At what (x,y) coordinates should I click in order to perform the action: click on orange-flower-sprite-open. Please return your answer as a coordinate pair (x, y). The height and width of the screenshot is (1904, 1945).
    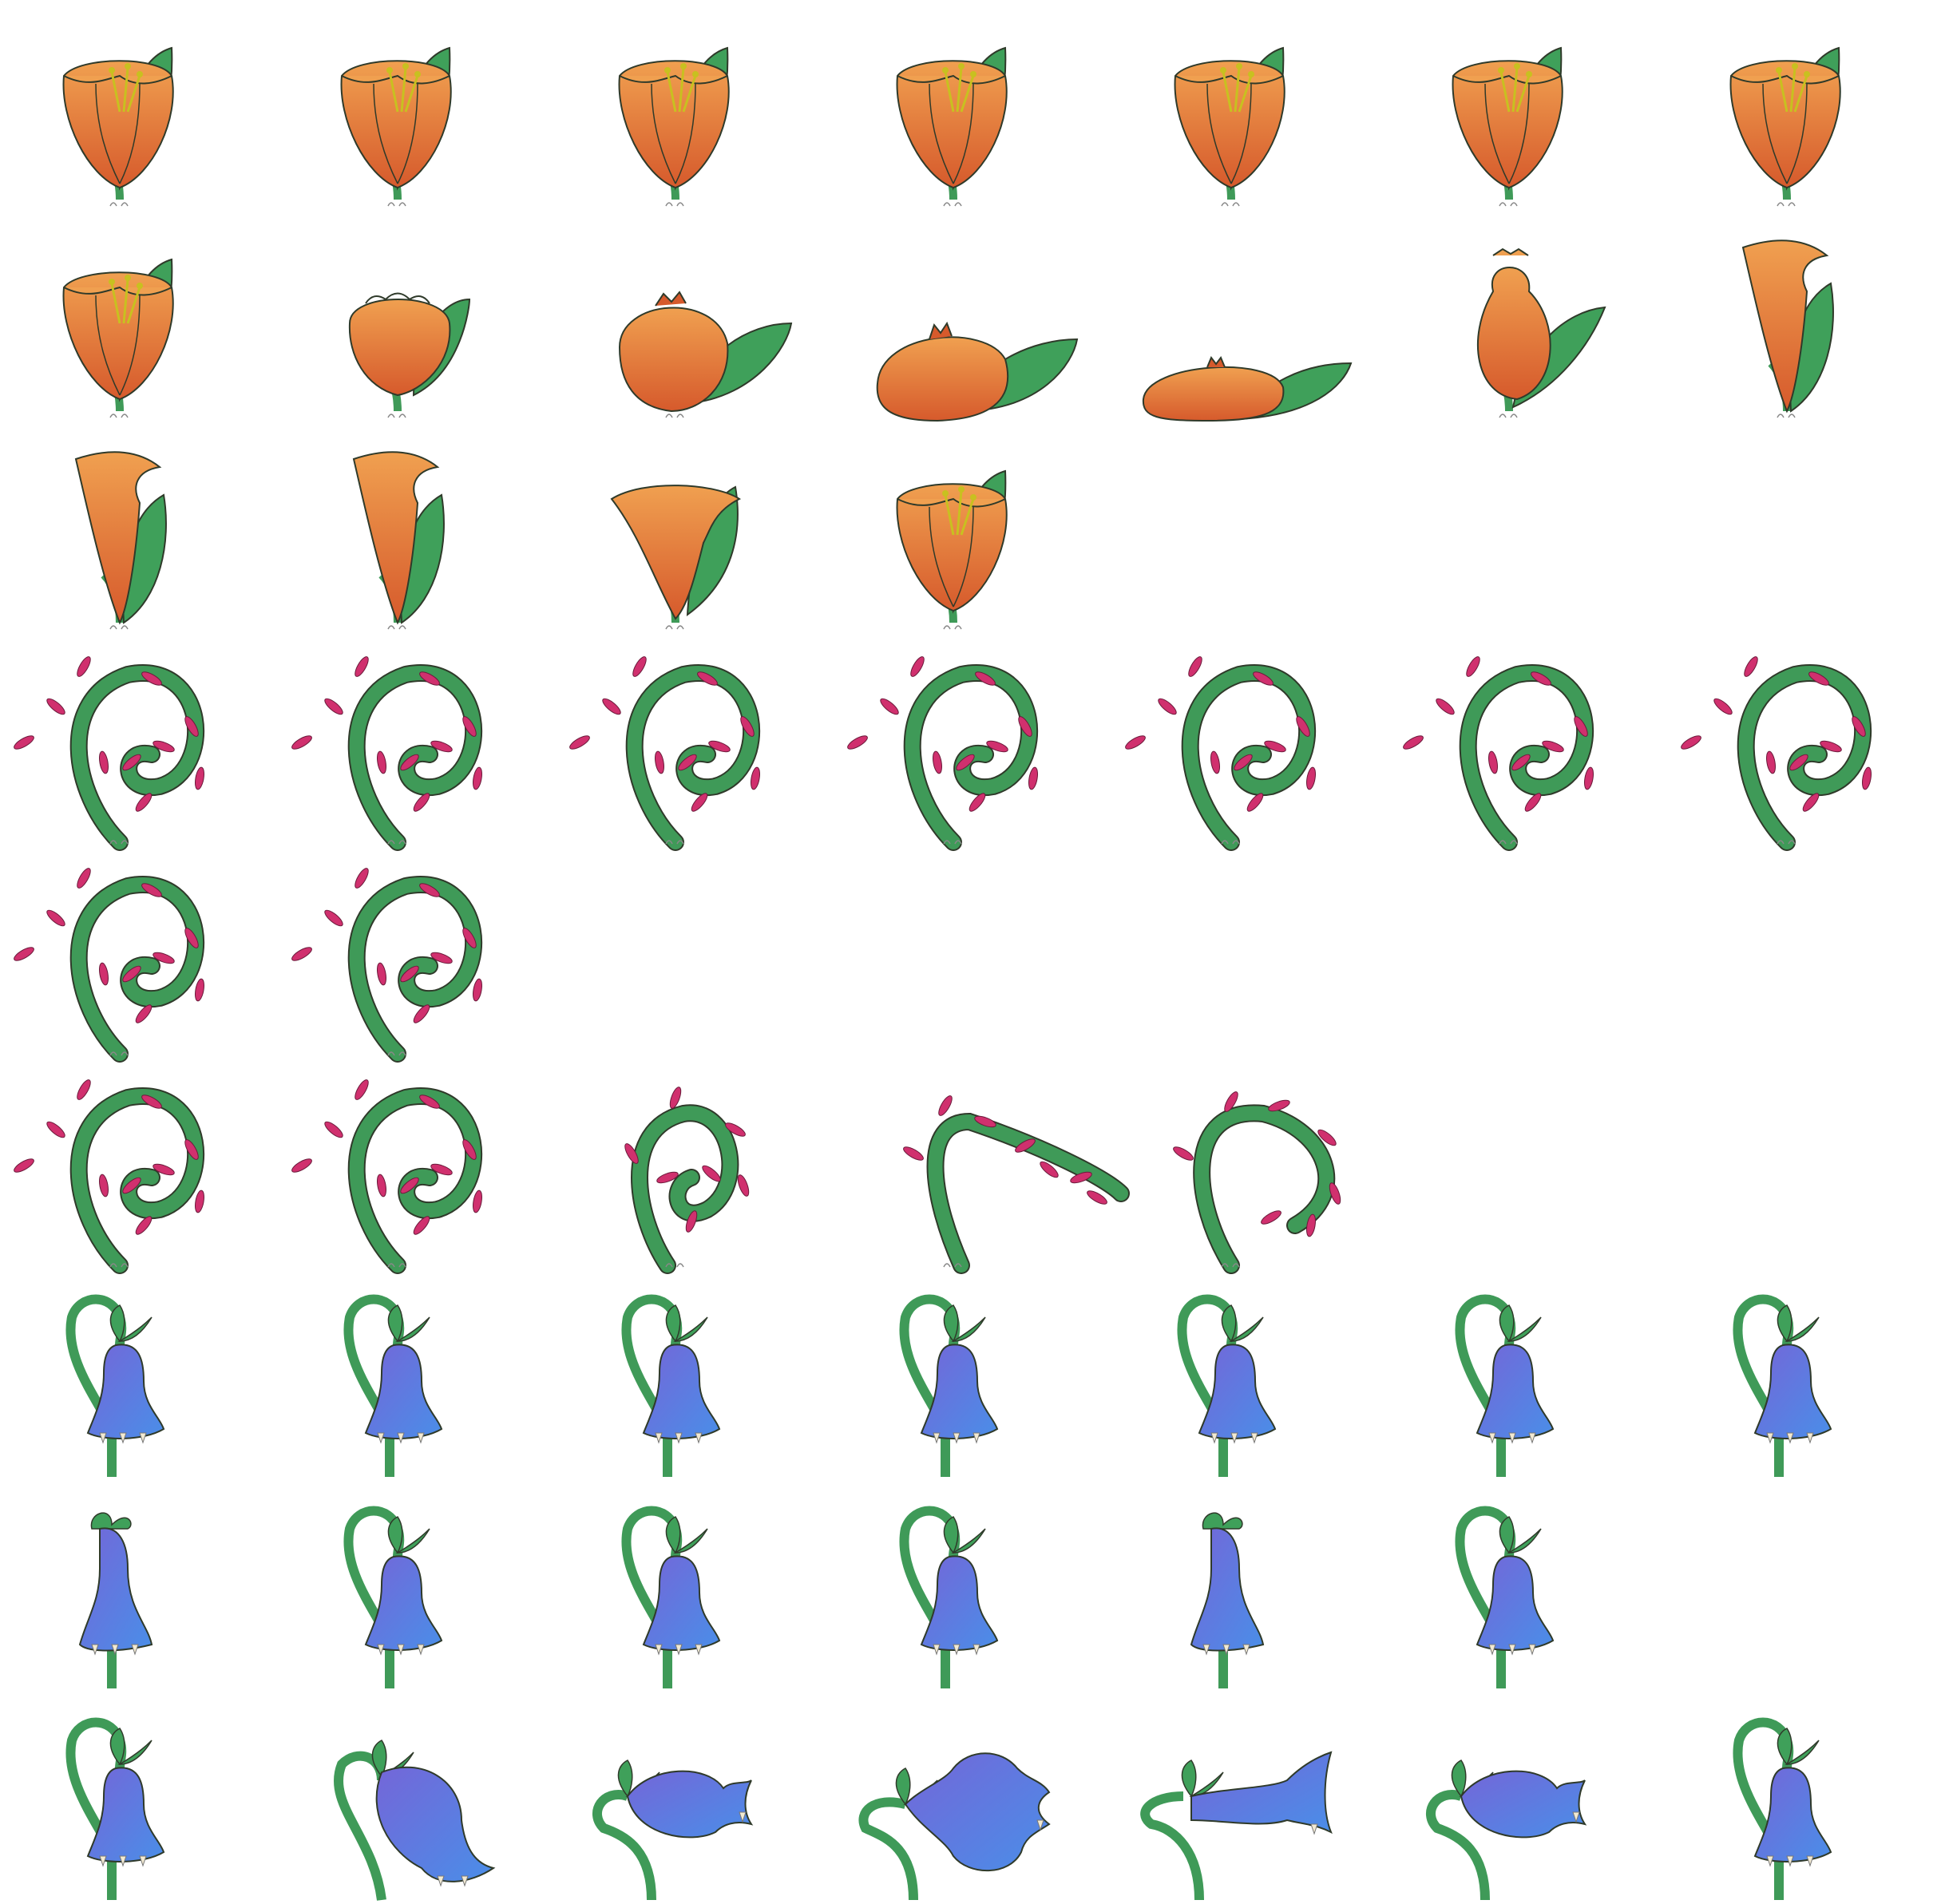
    Looking at the image, I should click on (675, 557).